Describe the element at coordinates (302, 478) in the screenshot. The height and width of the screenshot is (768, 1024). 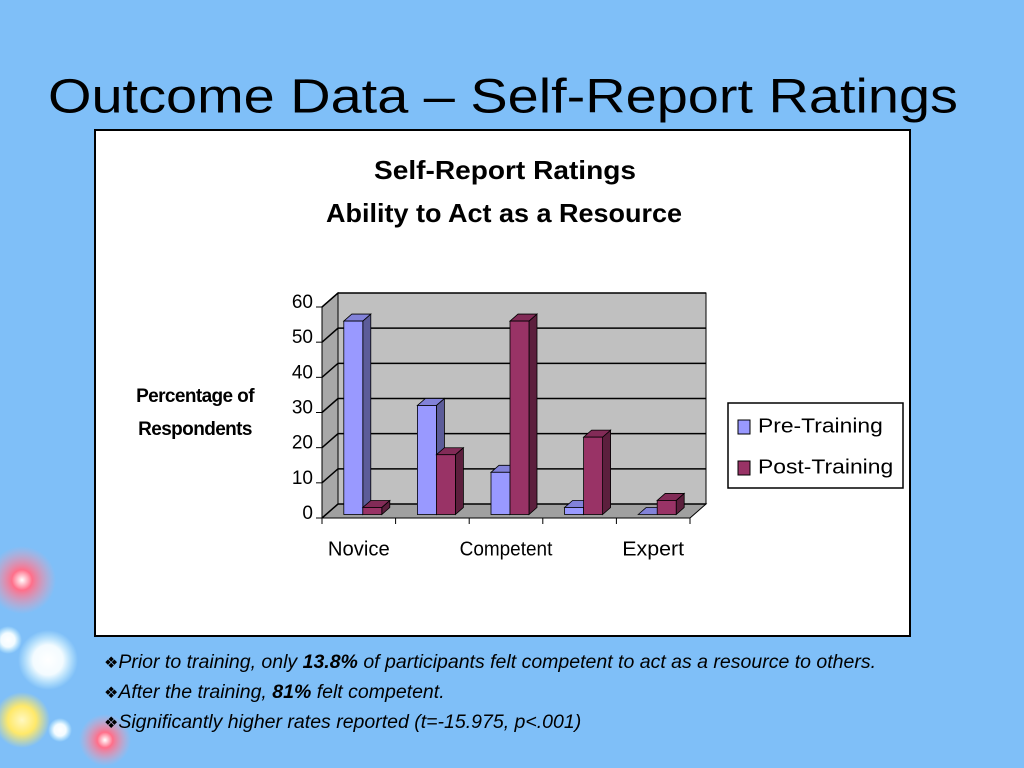
I see `y-tick-label: 10` at that location.